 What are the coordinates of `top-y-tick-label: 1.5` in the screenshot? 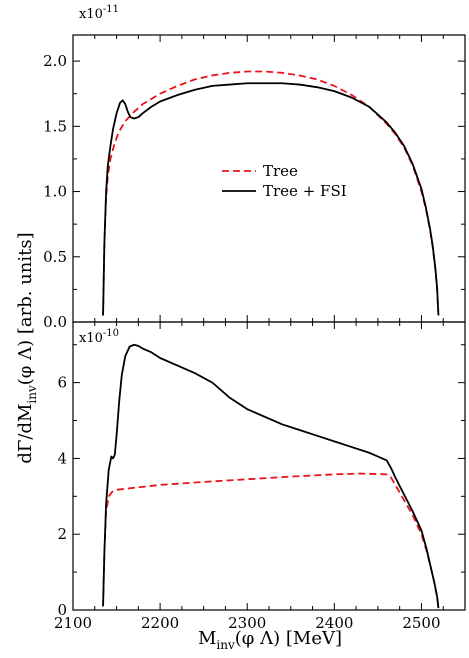 It's located at (55, 126).